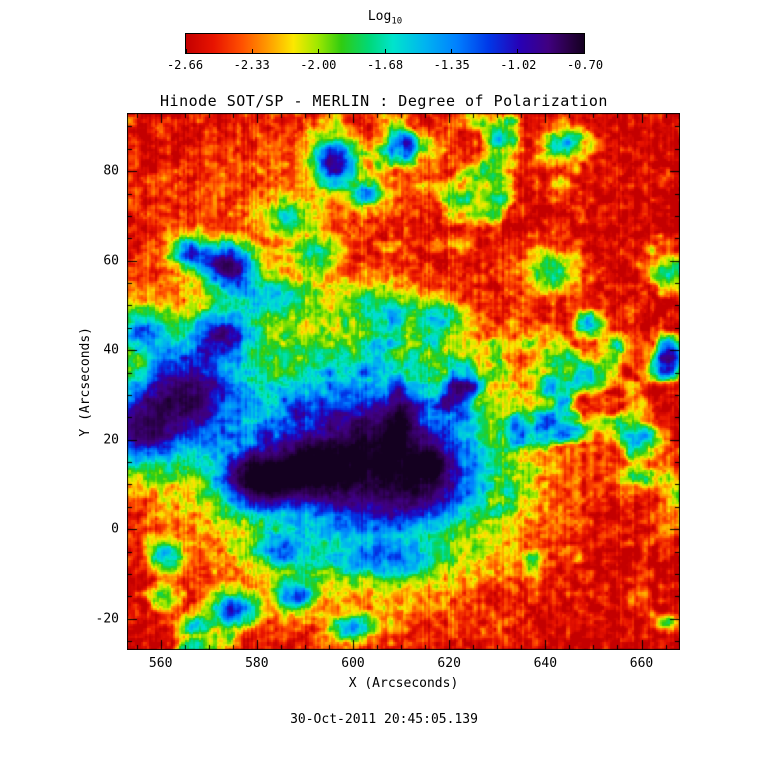 The width and height of the screenshot is (768, 768). I want to click on x-tick-label: 600, so click(353, 663).